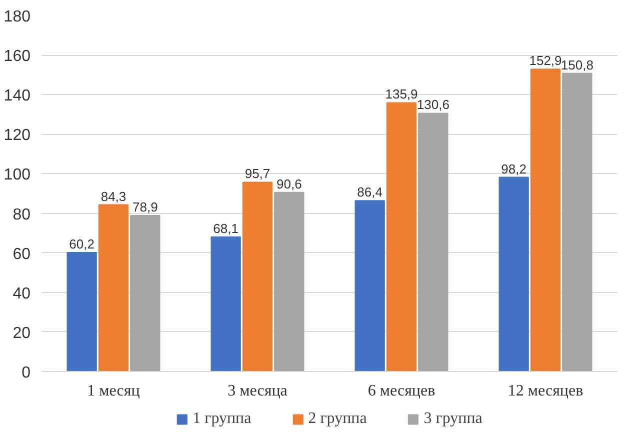 The height and width of the screenshot is (444, 630). Describe the element at coordinates (225, 228) in the screenshot. I see `data-label: 68,1` at that location.